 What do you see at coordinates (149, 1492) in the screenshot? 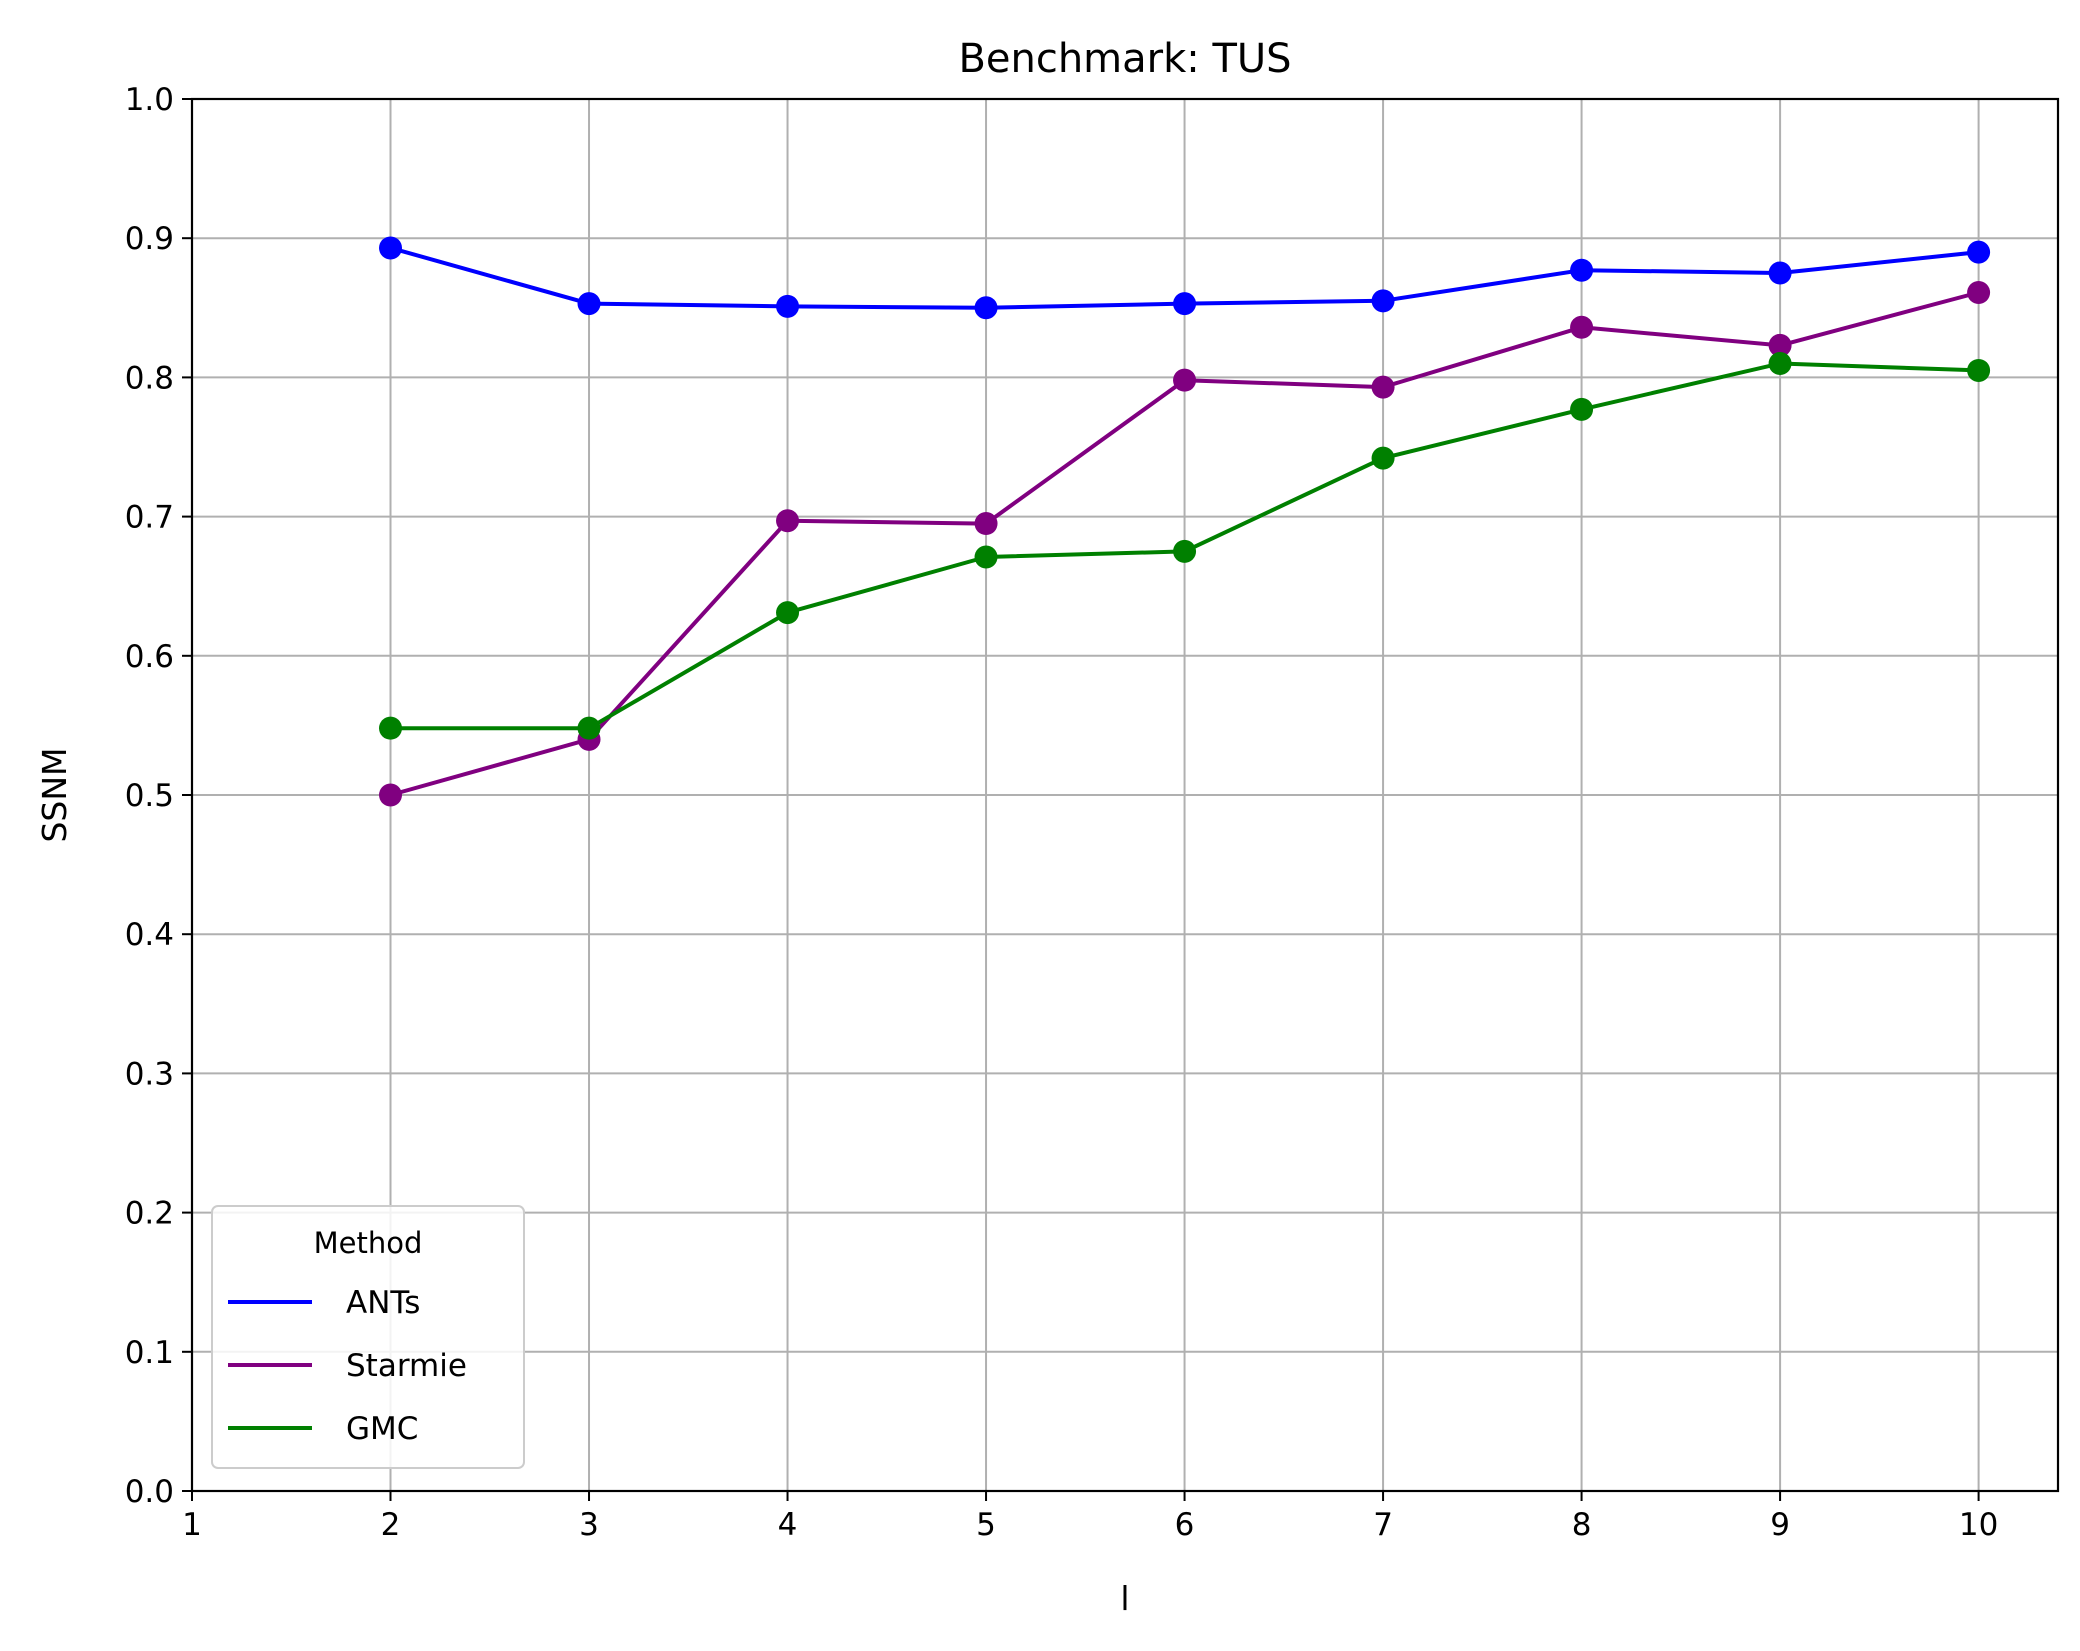
I see `y-tick-label: 0.0` at bounding box center [149, 1492].